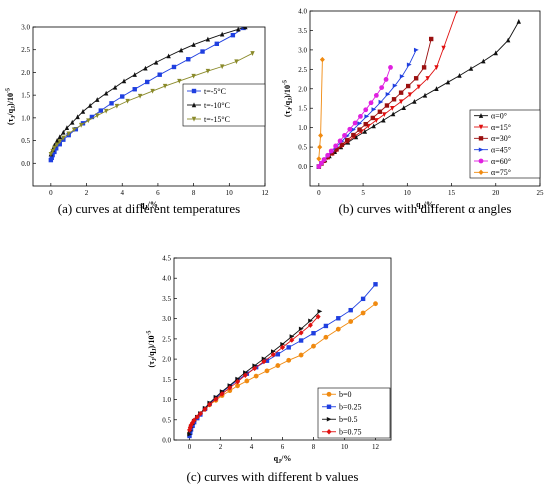  What do you see at coordinates (354, 413) in the screenshot?
I see `legend: b=0 b=0.25 b=0.5 b=0.75` at bounding box center [354, 413].